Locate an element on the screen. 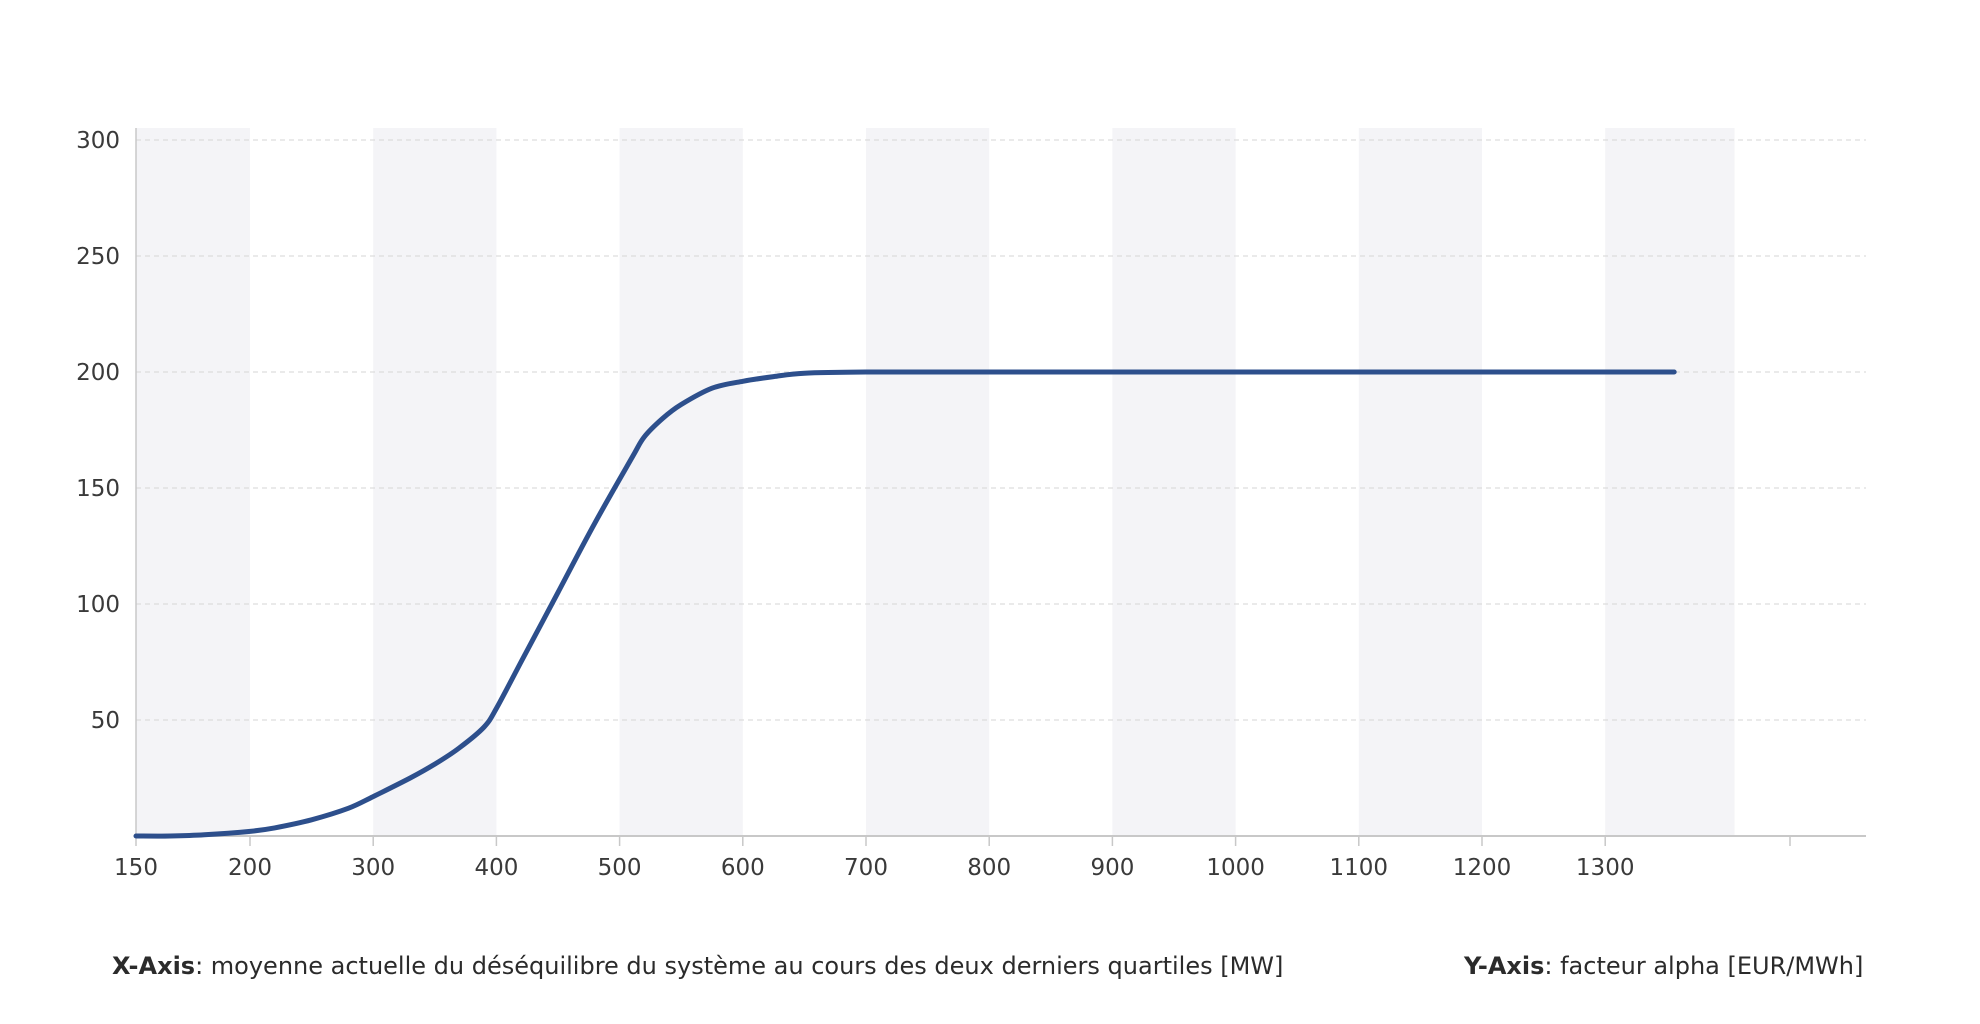  x-tick-label: 300 is located at coordinates (373, 868).